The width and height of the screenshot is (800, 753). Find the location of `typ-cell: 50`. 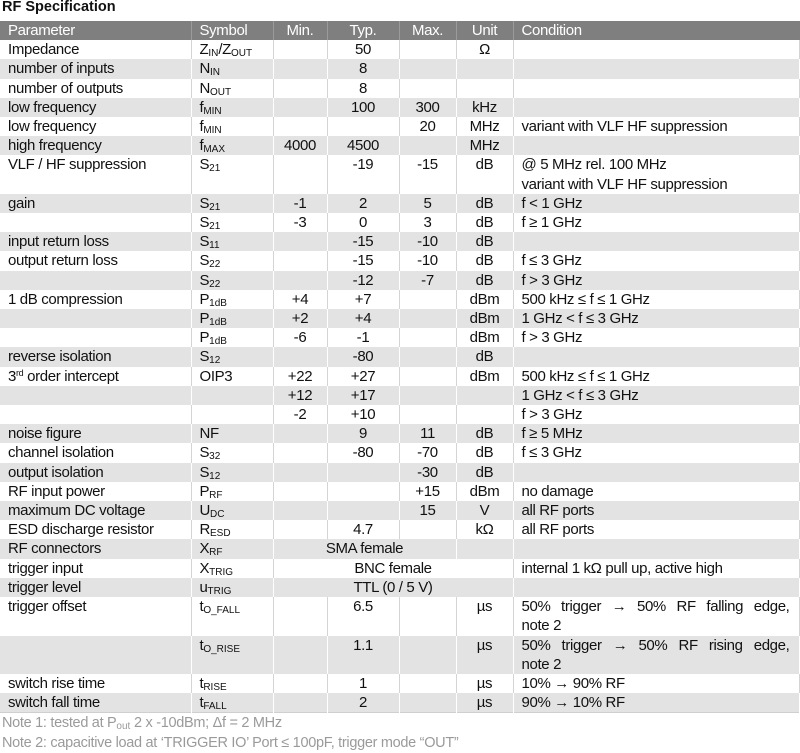

typ-cell: 50 is located at coordinates (363, 50).